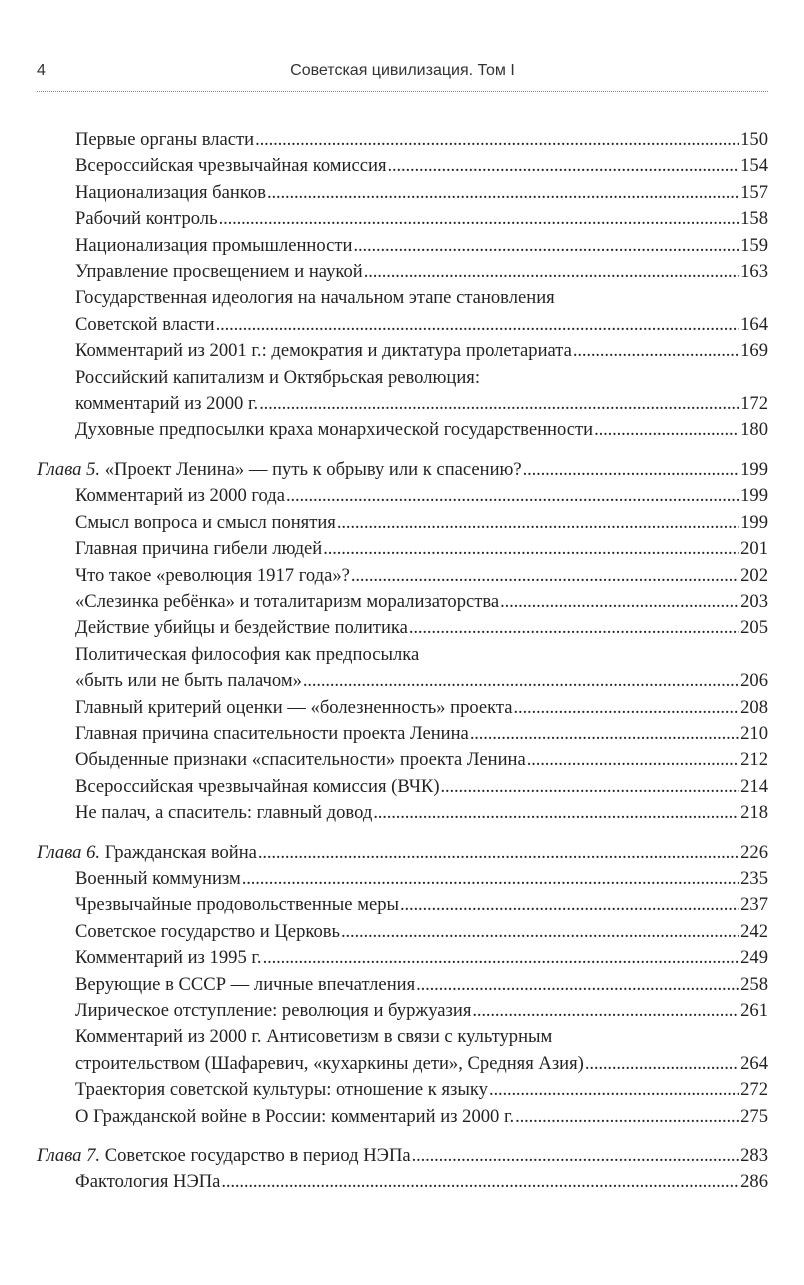 The image size is (804, 1285). I want to click on toc-entry-title: Фактология НЭПа, so click(147, 1182).